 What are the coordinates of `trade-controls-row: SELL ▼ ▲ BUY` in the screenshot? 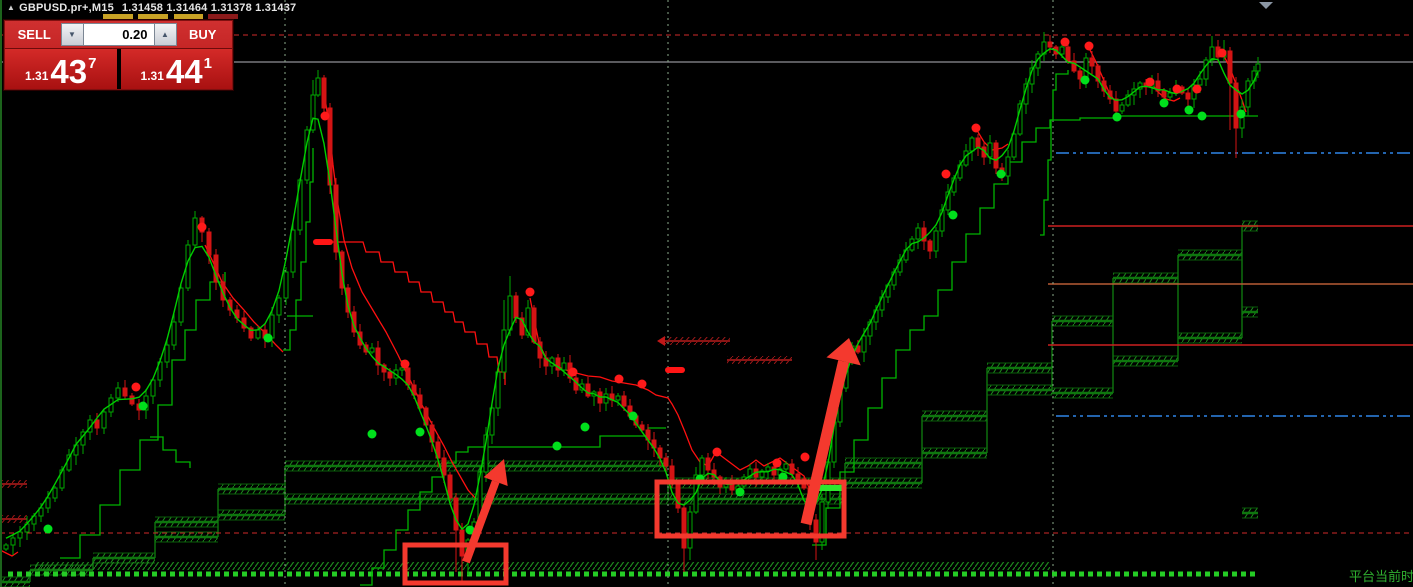 It's located at (118, 34).